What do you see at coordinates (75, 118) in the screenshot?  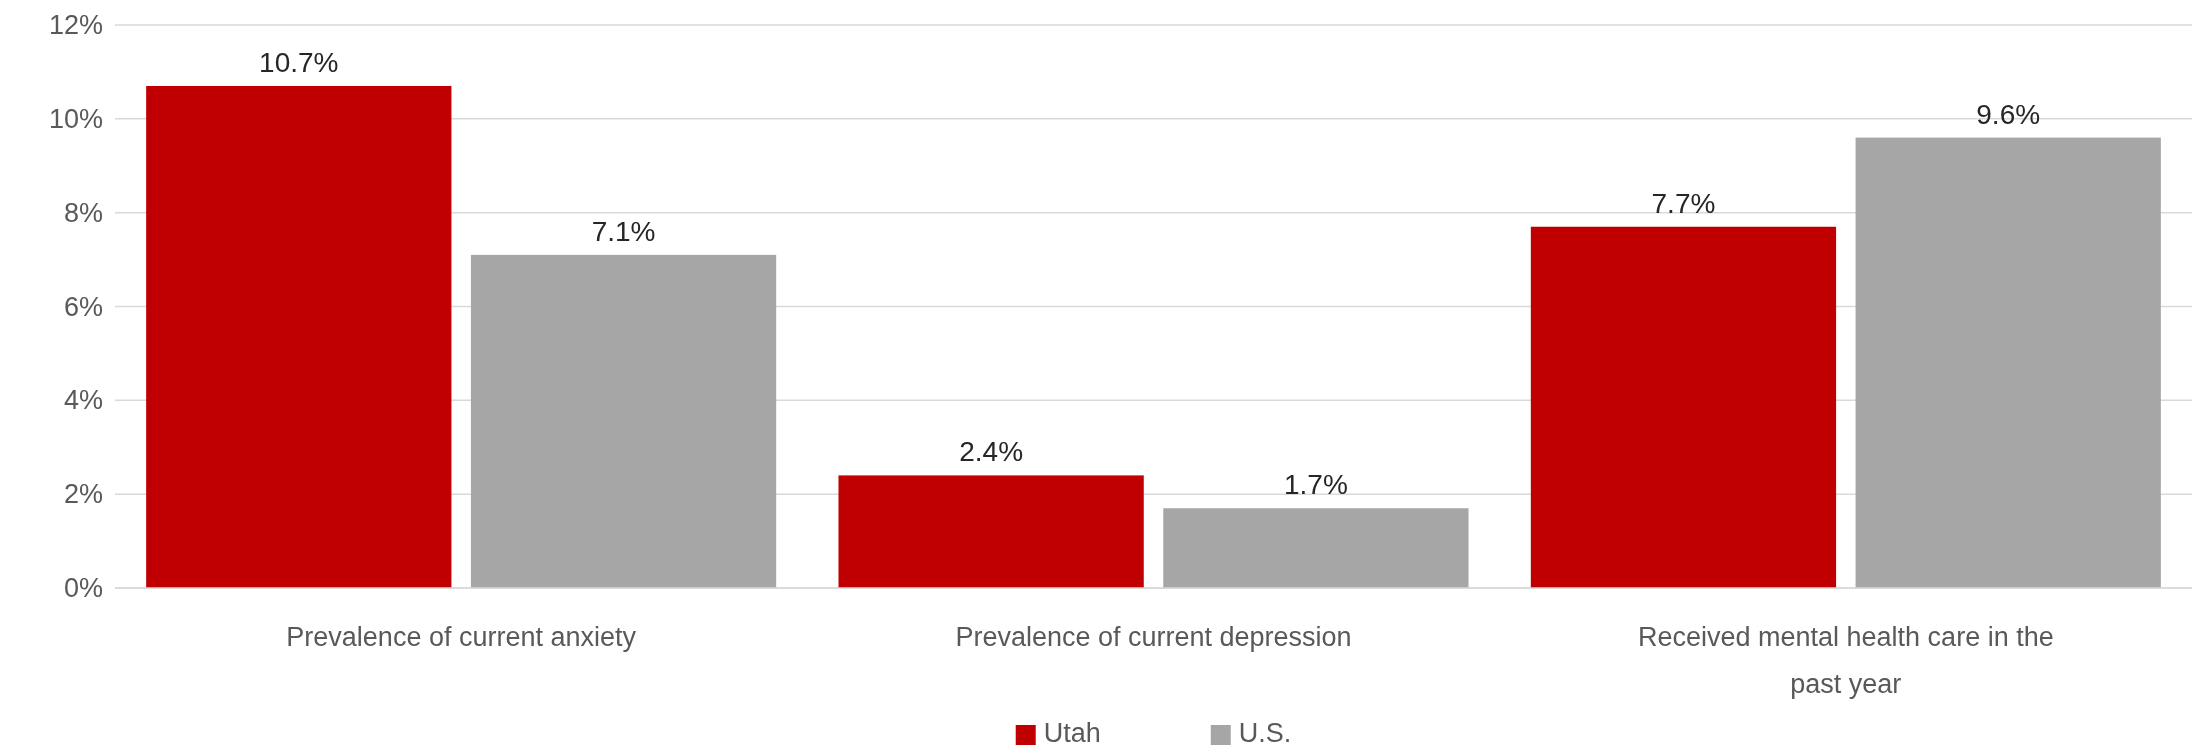 I see `y-tick-label: 10%` at bounding box center [75, 118].